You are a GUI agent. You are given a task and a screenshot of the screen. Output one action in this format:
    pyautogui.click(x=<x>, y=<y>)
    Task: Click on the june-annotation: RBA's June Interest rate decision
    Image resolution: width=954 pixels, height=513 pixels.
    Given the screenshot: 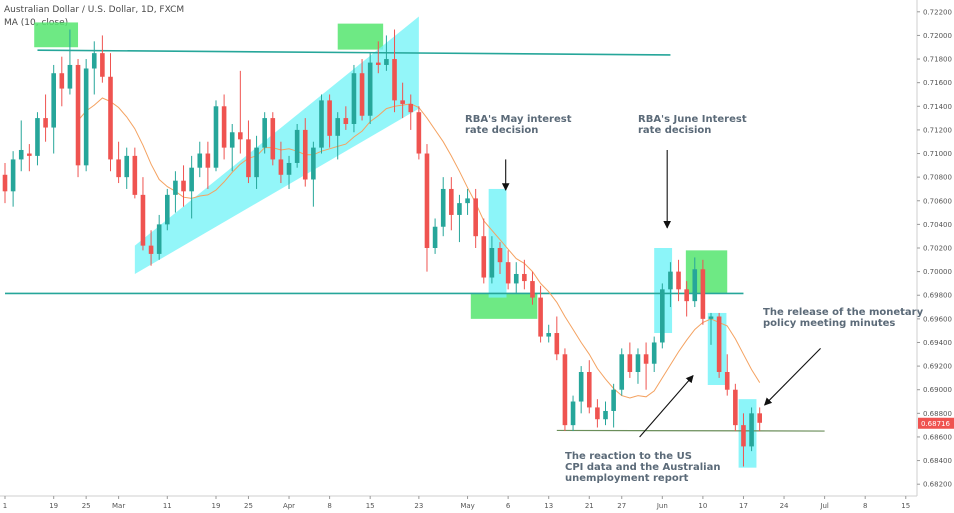 What is the action you would take?
    pyautogui.click(x=692, y=125)
    